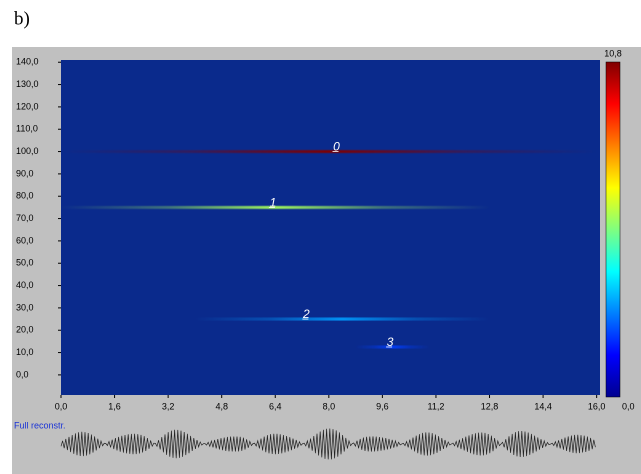  Describe the element at coordinates (27, 151) in the screenshot. I see `y-tick-label: 100,0` at that location.